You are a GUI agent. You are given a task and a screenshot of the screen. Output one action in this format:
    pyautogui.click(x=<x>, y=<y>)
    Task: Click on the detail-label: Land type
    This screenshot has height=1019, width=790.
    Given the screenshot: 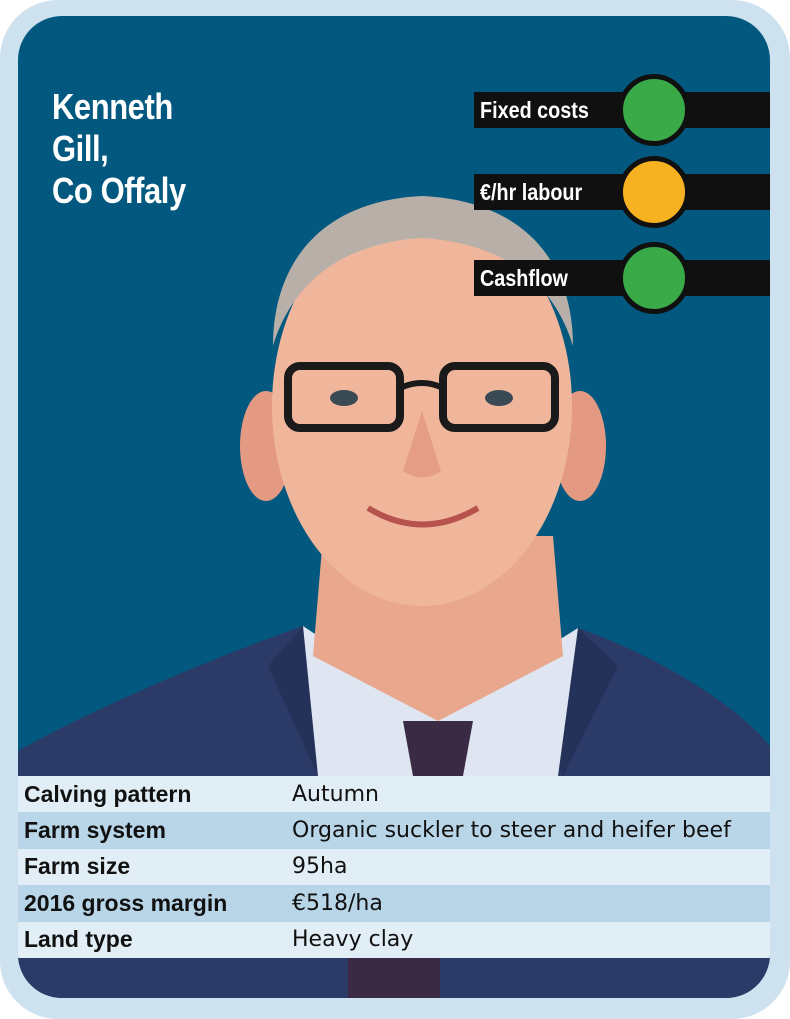 What is the action you would take?
    pyautogui.click(x=78, y=939)
    